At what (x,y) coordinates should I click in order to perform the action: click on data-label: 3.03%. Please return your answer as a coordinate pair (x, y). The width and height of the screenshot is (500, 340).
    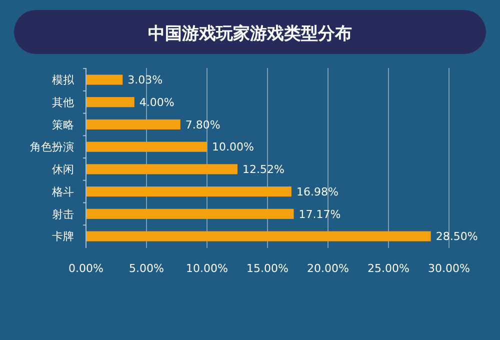
    Looking at the image, I should click on (145, 80).